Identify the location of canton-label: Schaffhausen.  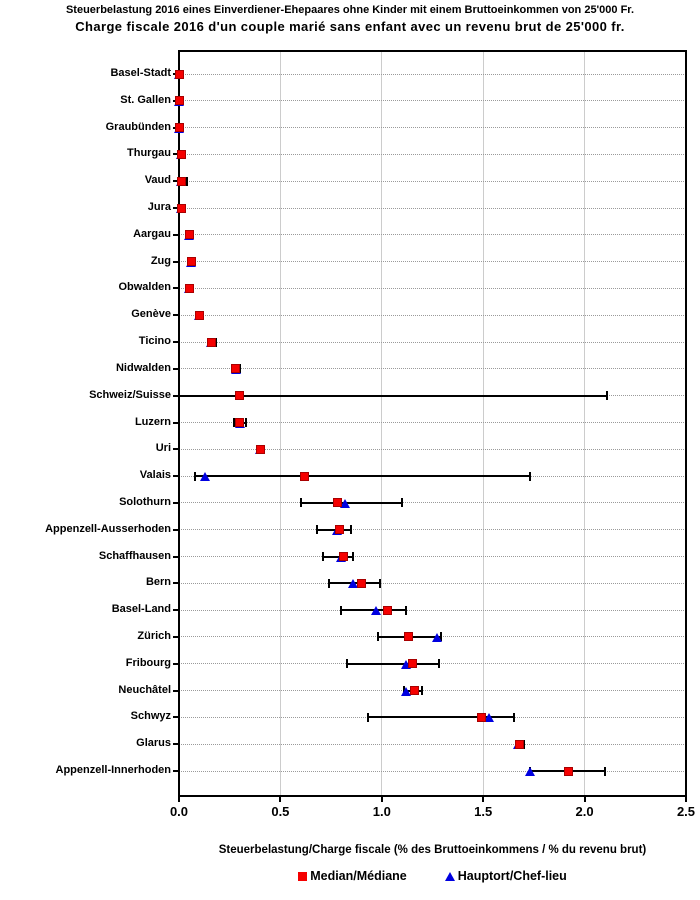
(134, 555).